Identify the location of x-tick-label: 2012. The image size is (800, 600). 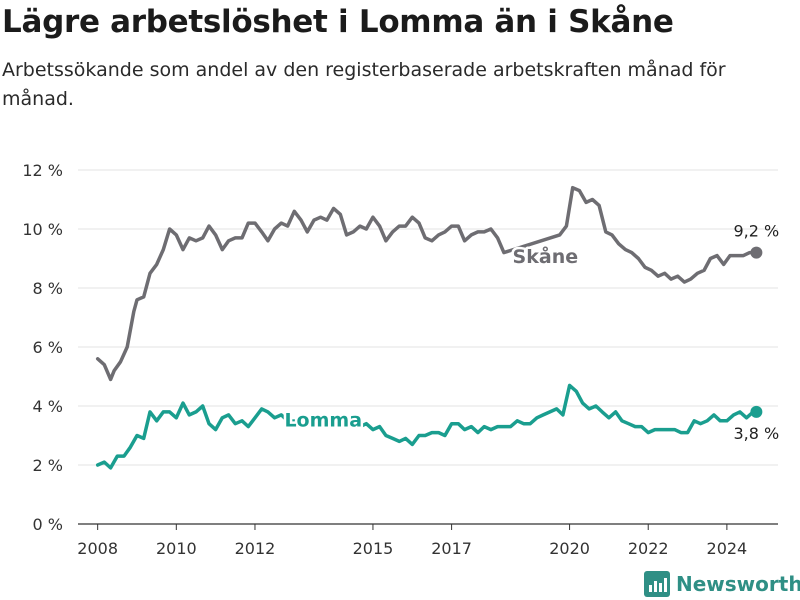
(255, 548).